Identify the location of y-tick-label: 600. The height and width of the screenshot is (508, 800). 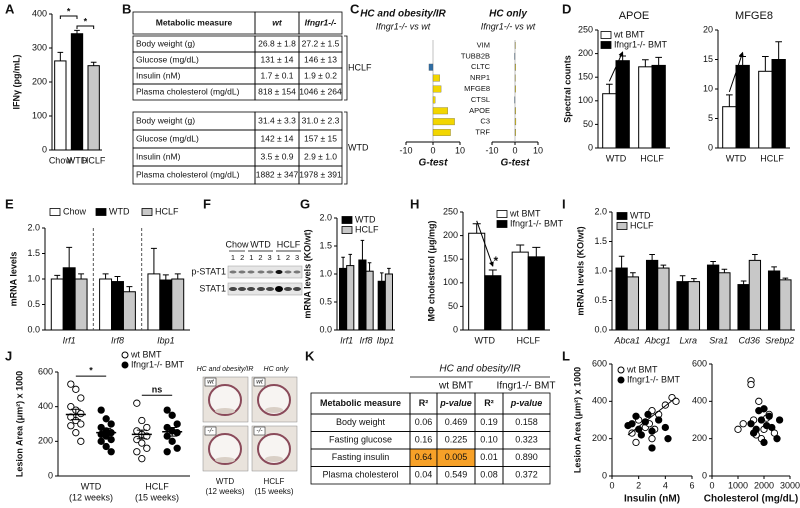
(599, 363).